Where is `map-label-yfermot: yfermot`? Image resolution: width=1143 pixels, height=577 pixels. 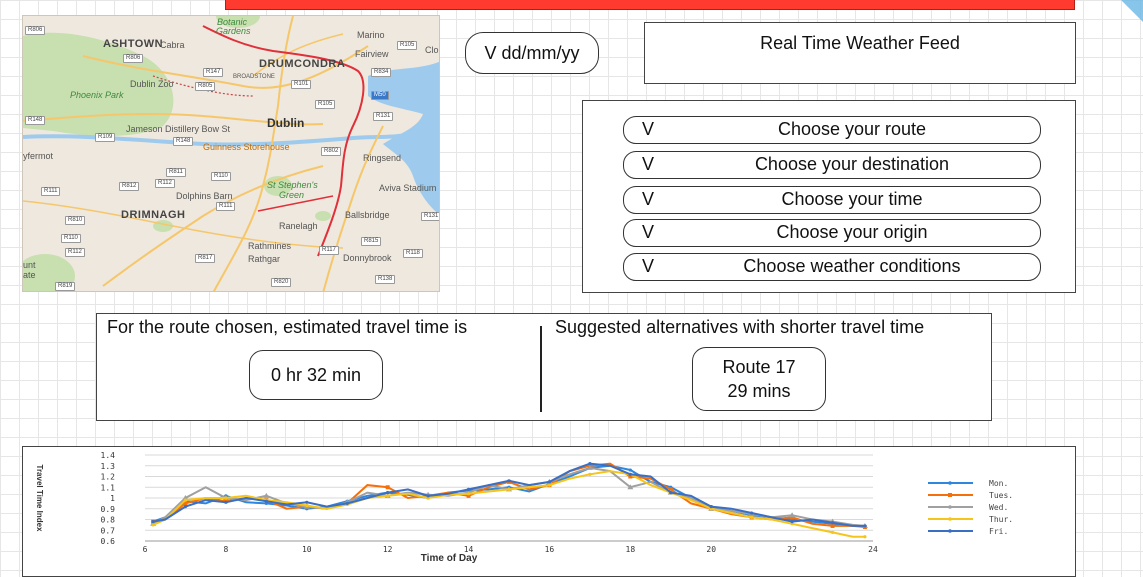 map-label-yfermot: yfermot is located at coordinates (38, 156).